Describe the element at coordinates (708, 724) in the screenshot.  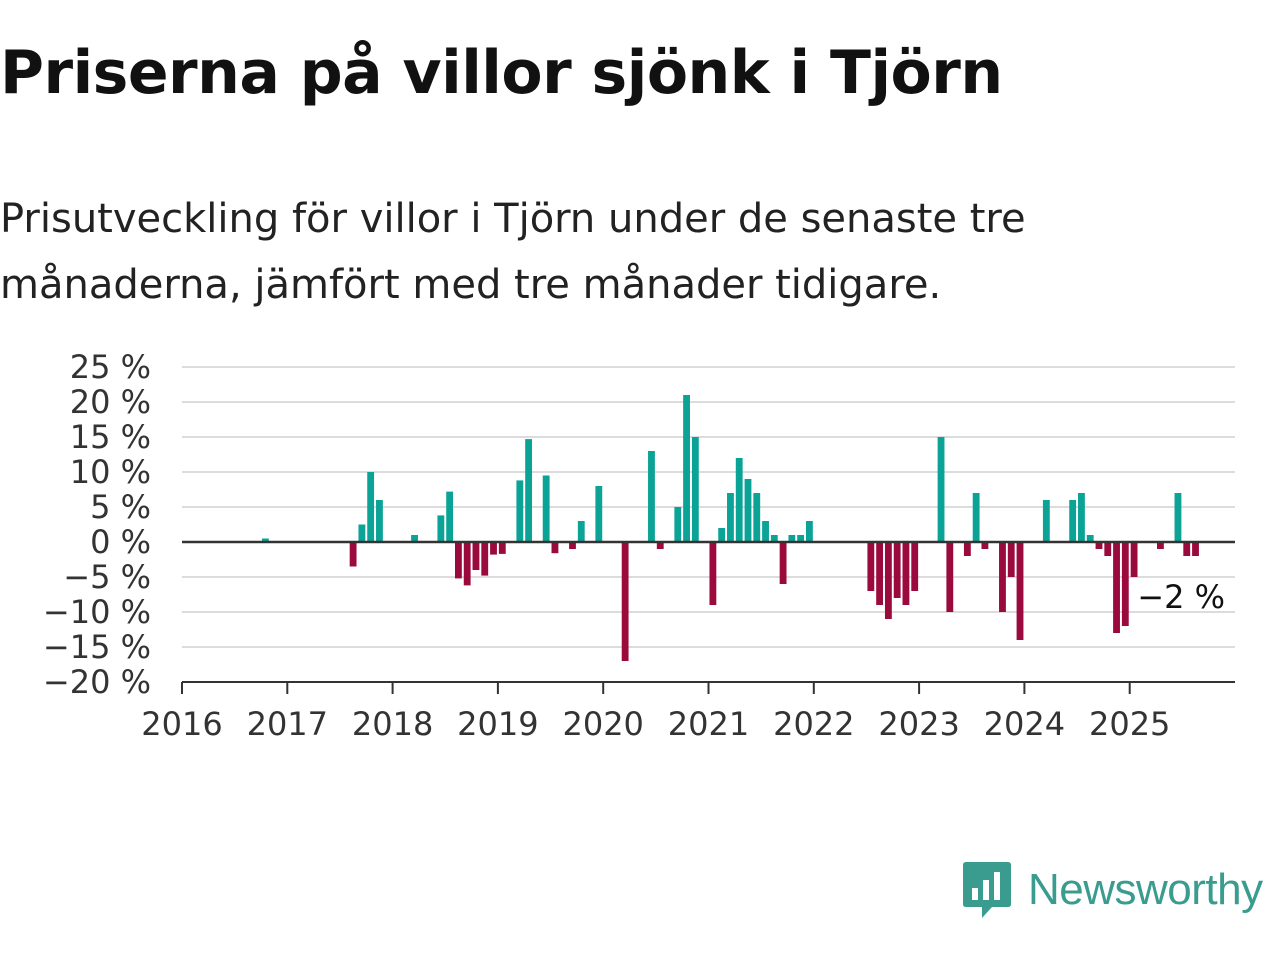
I see `x-tick-label: 2021` at that location.